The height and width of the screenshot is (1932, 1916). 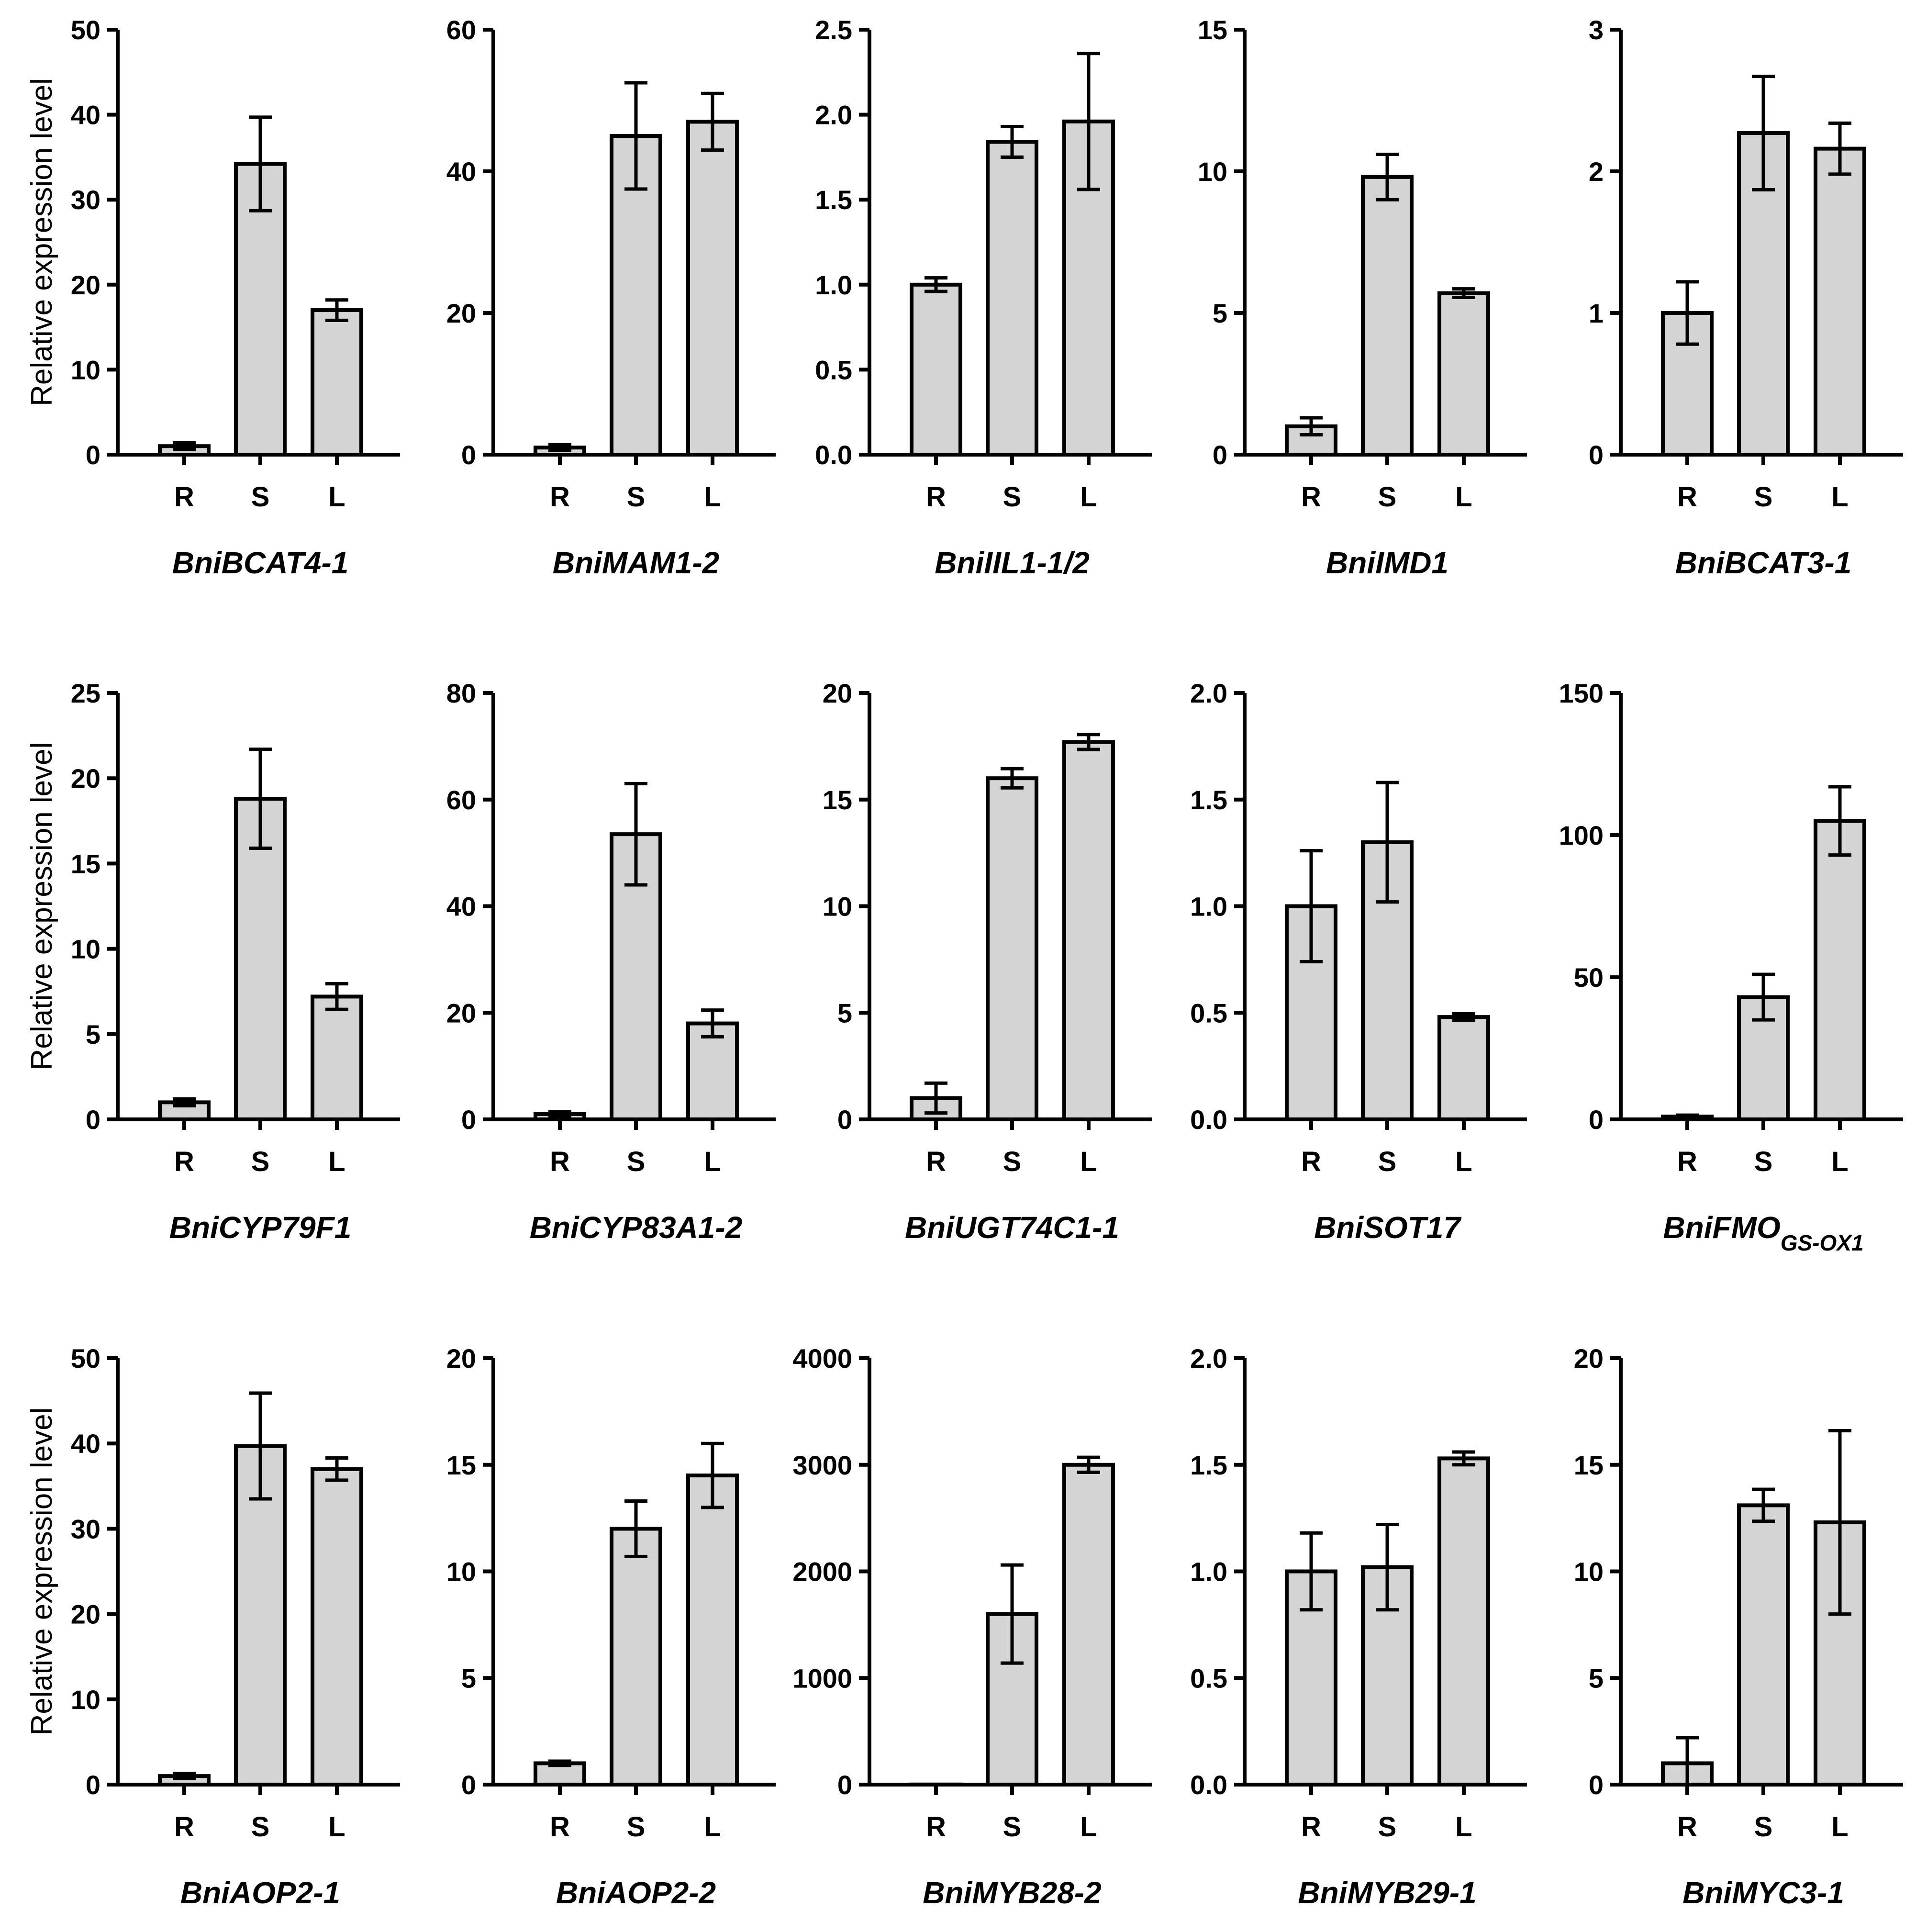 What do you see at coordinates (1739, 1626) in the screenshot?
I see `chart-panel-15: 0 5 10 15 20 R S L BniMYC3-1` at bounding box center [1739, 1626].